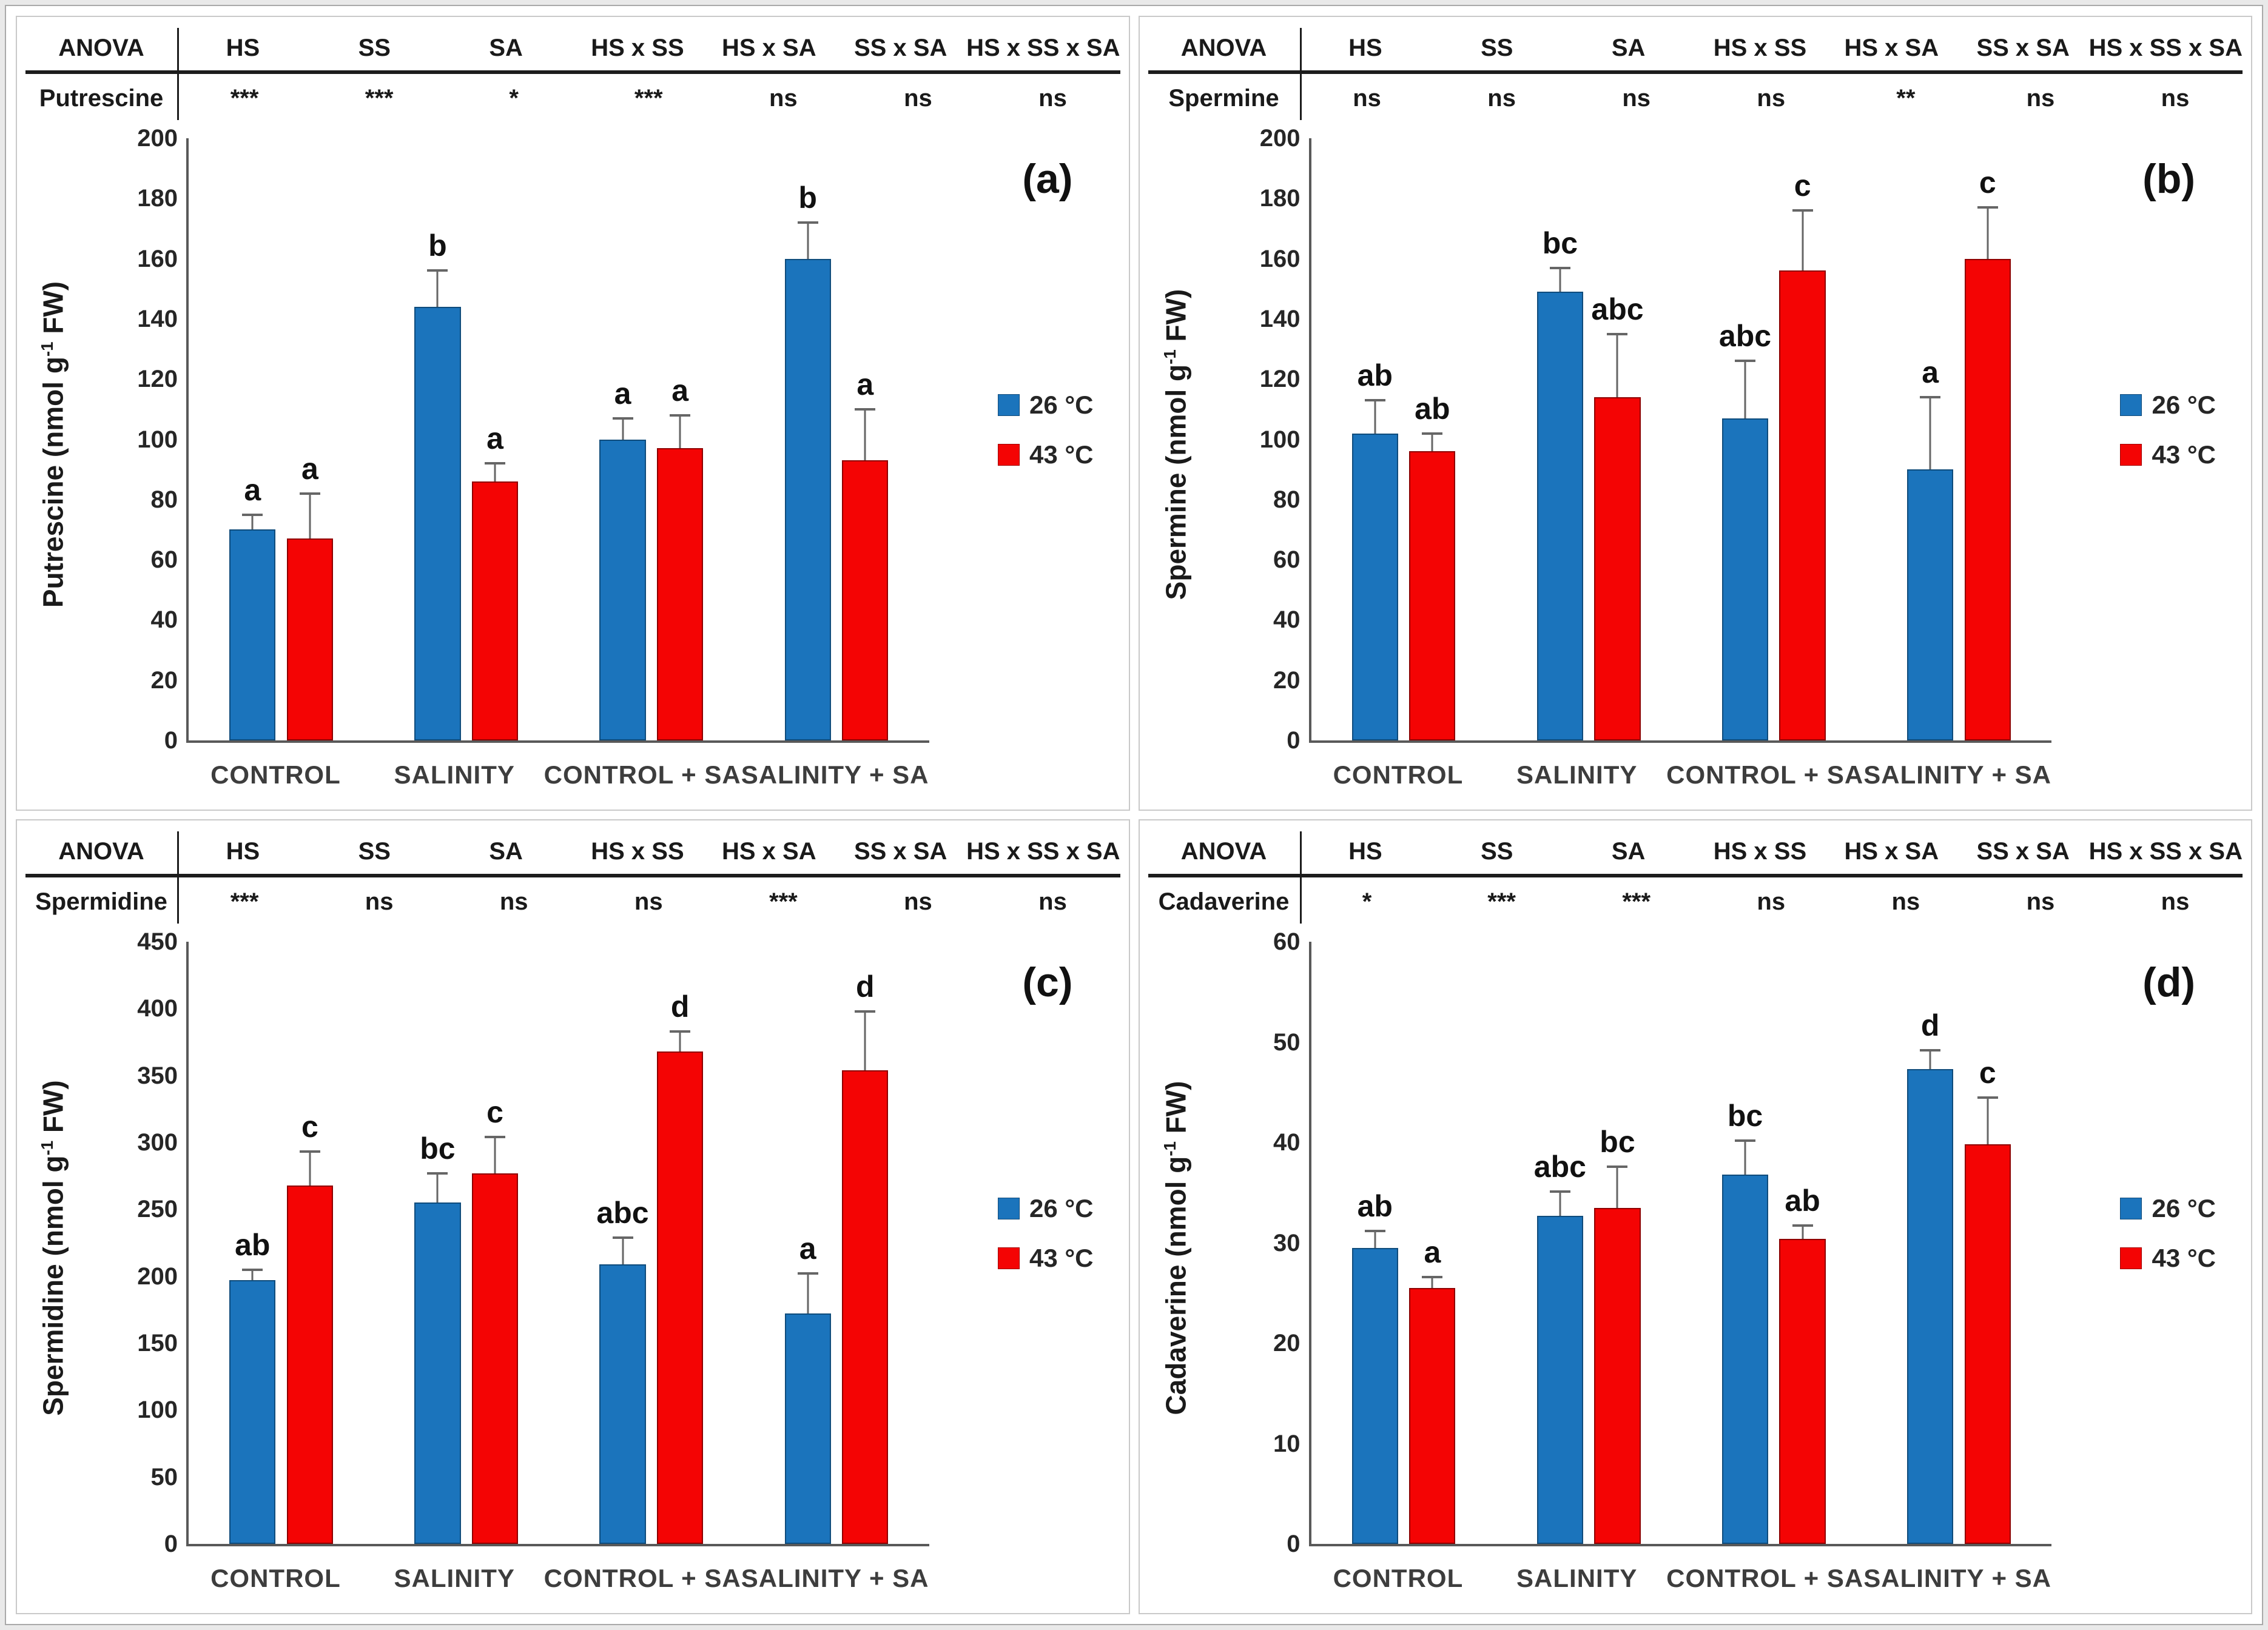 Image resolution: width=2268 pixels, height=1630 pixels. What do you see at coordinates (1045, 405) in the screenshot?
I see `legend-item: 26 °C` at bounding box center [1045, 405].